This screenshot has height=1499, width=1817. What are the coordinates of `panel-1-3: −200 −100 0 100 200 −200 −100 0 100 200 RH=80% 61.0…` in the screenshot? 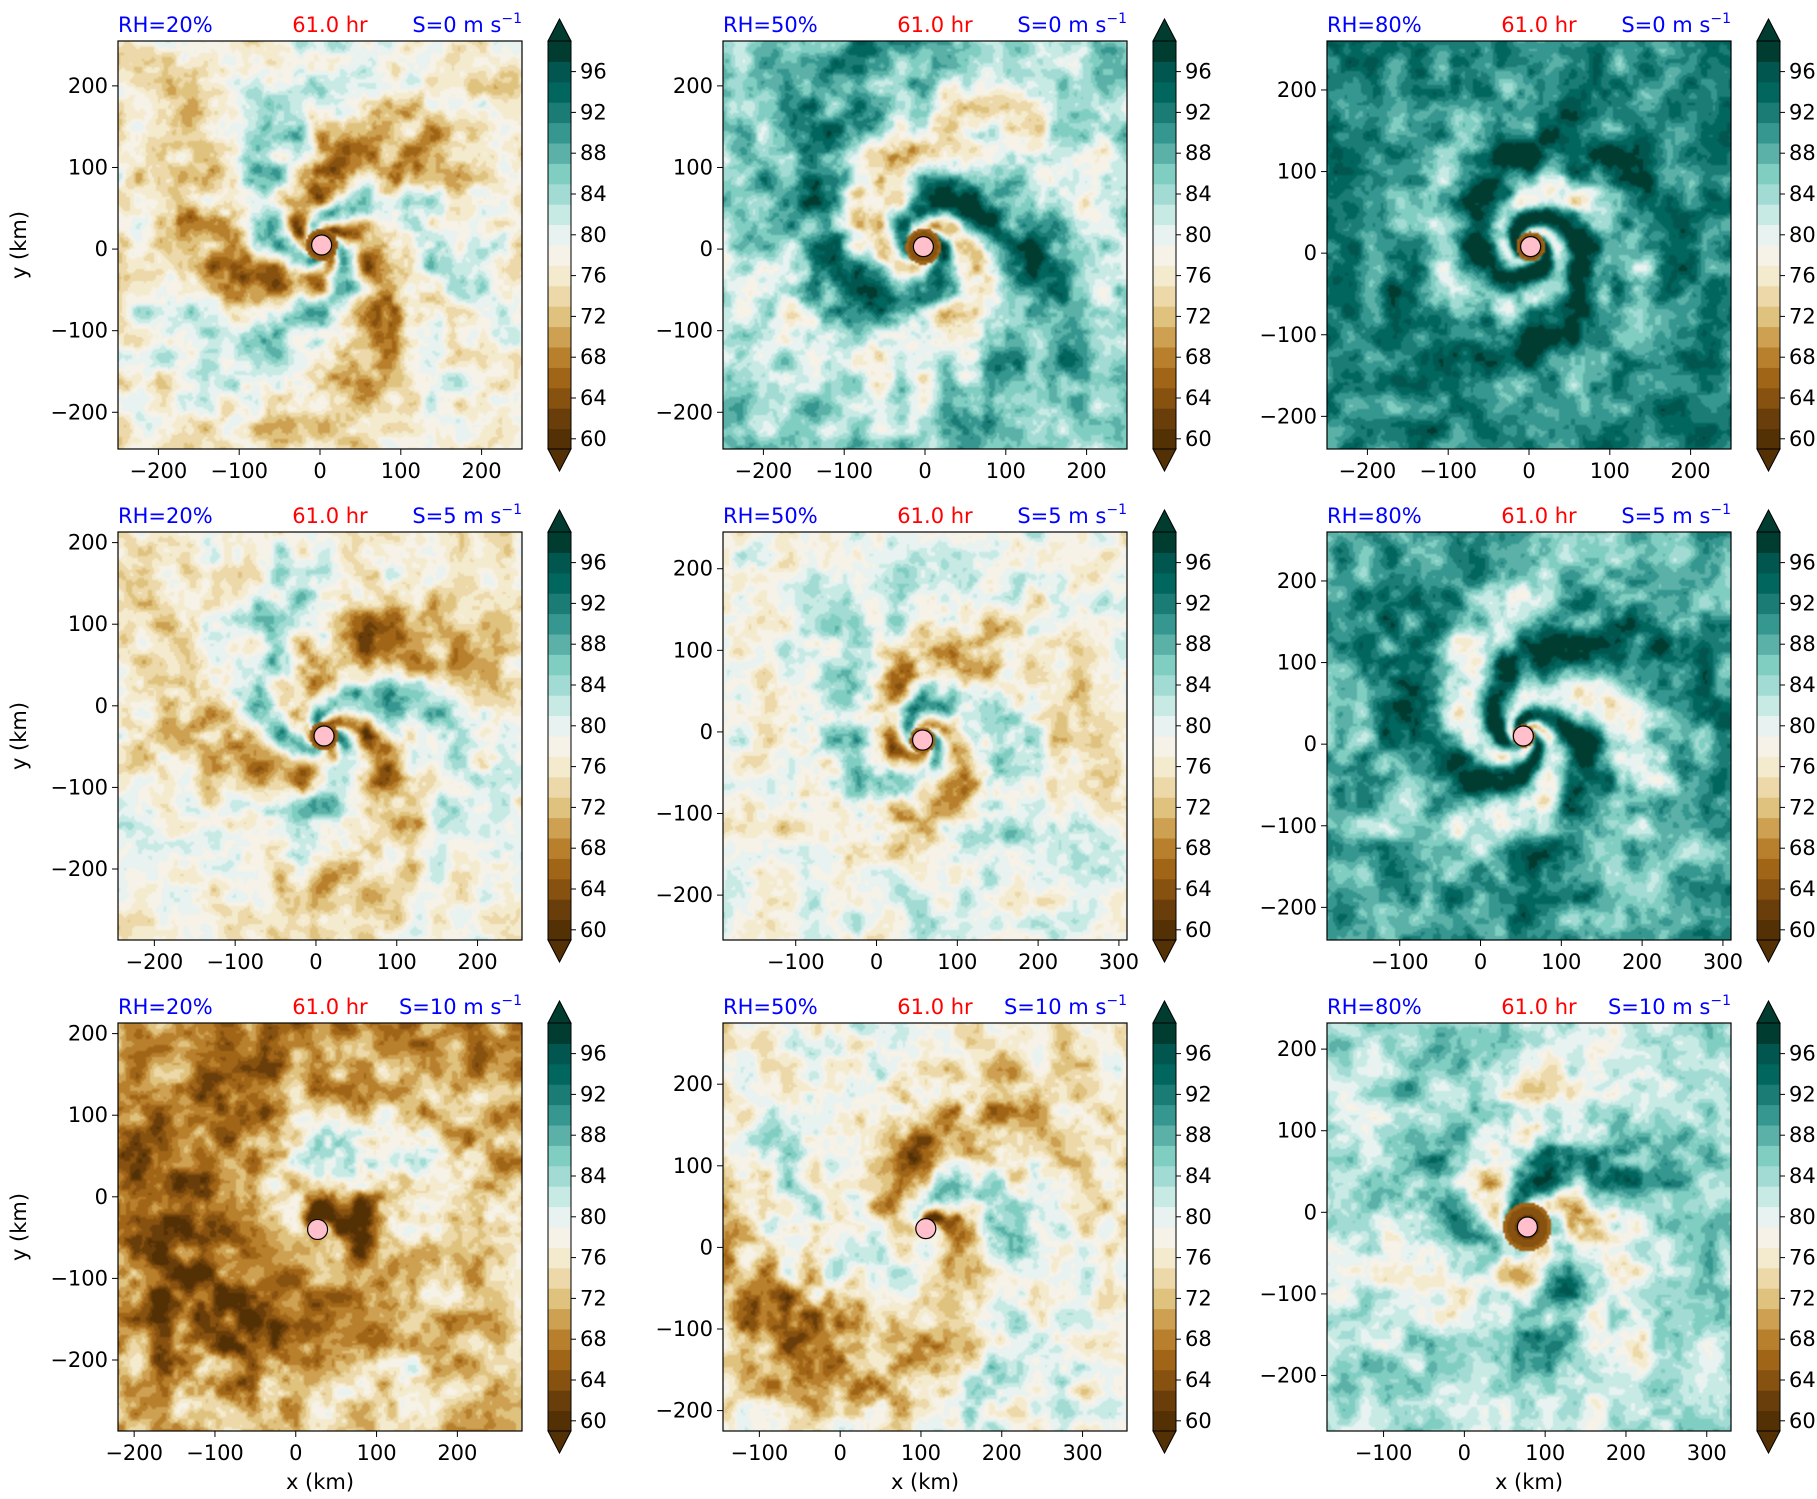 It's located at (1537, 247).